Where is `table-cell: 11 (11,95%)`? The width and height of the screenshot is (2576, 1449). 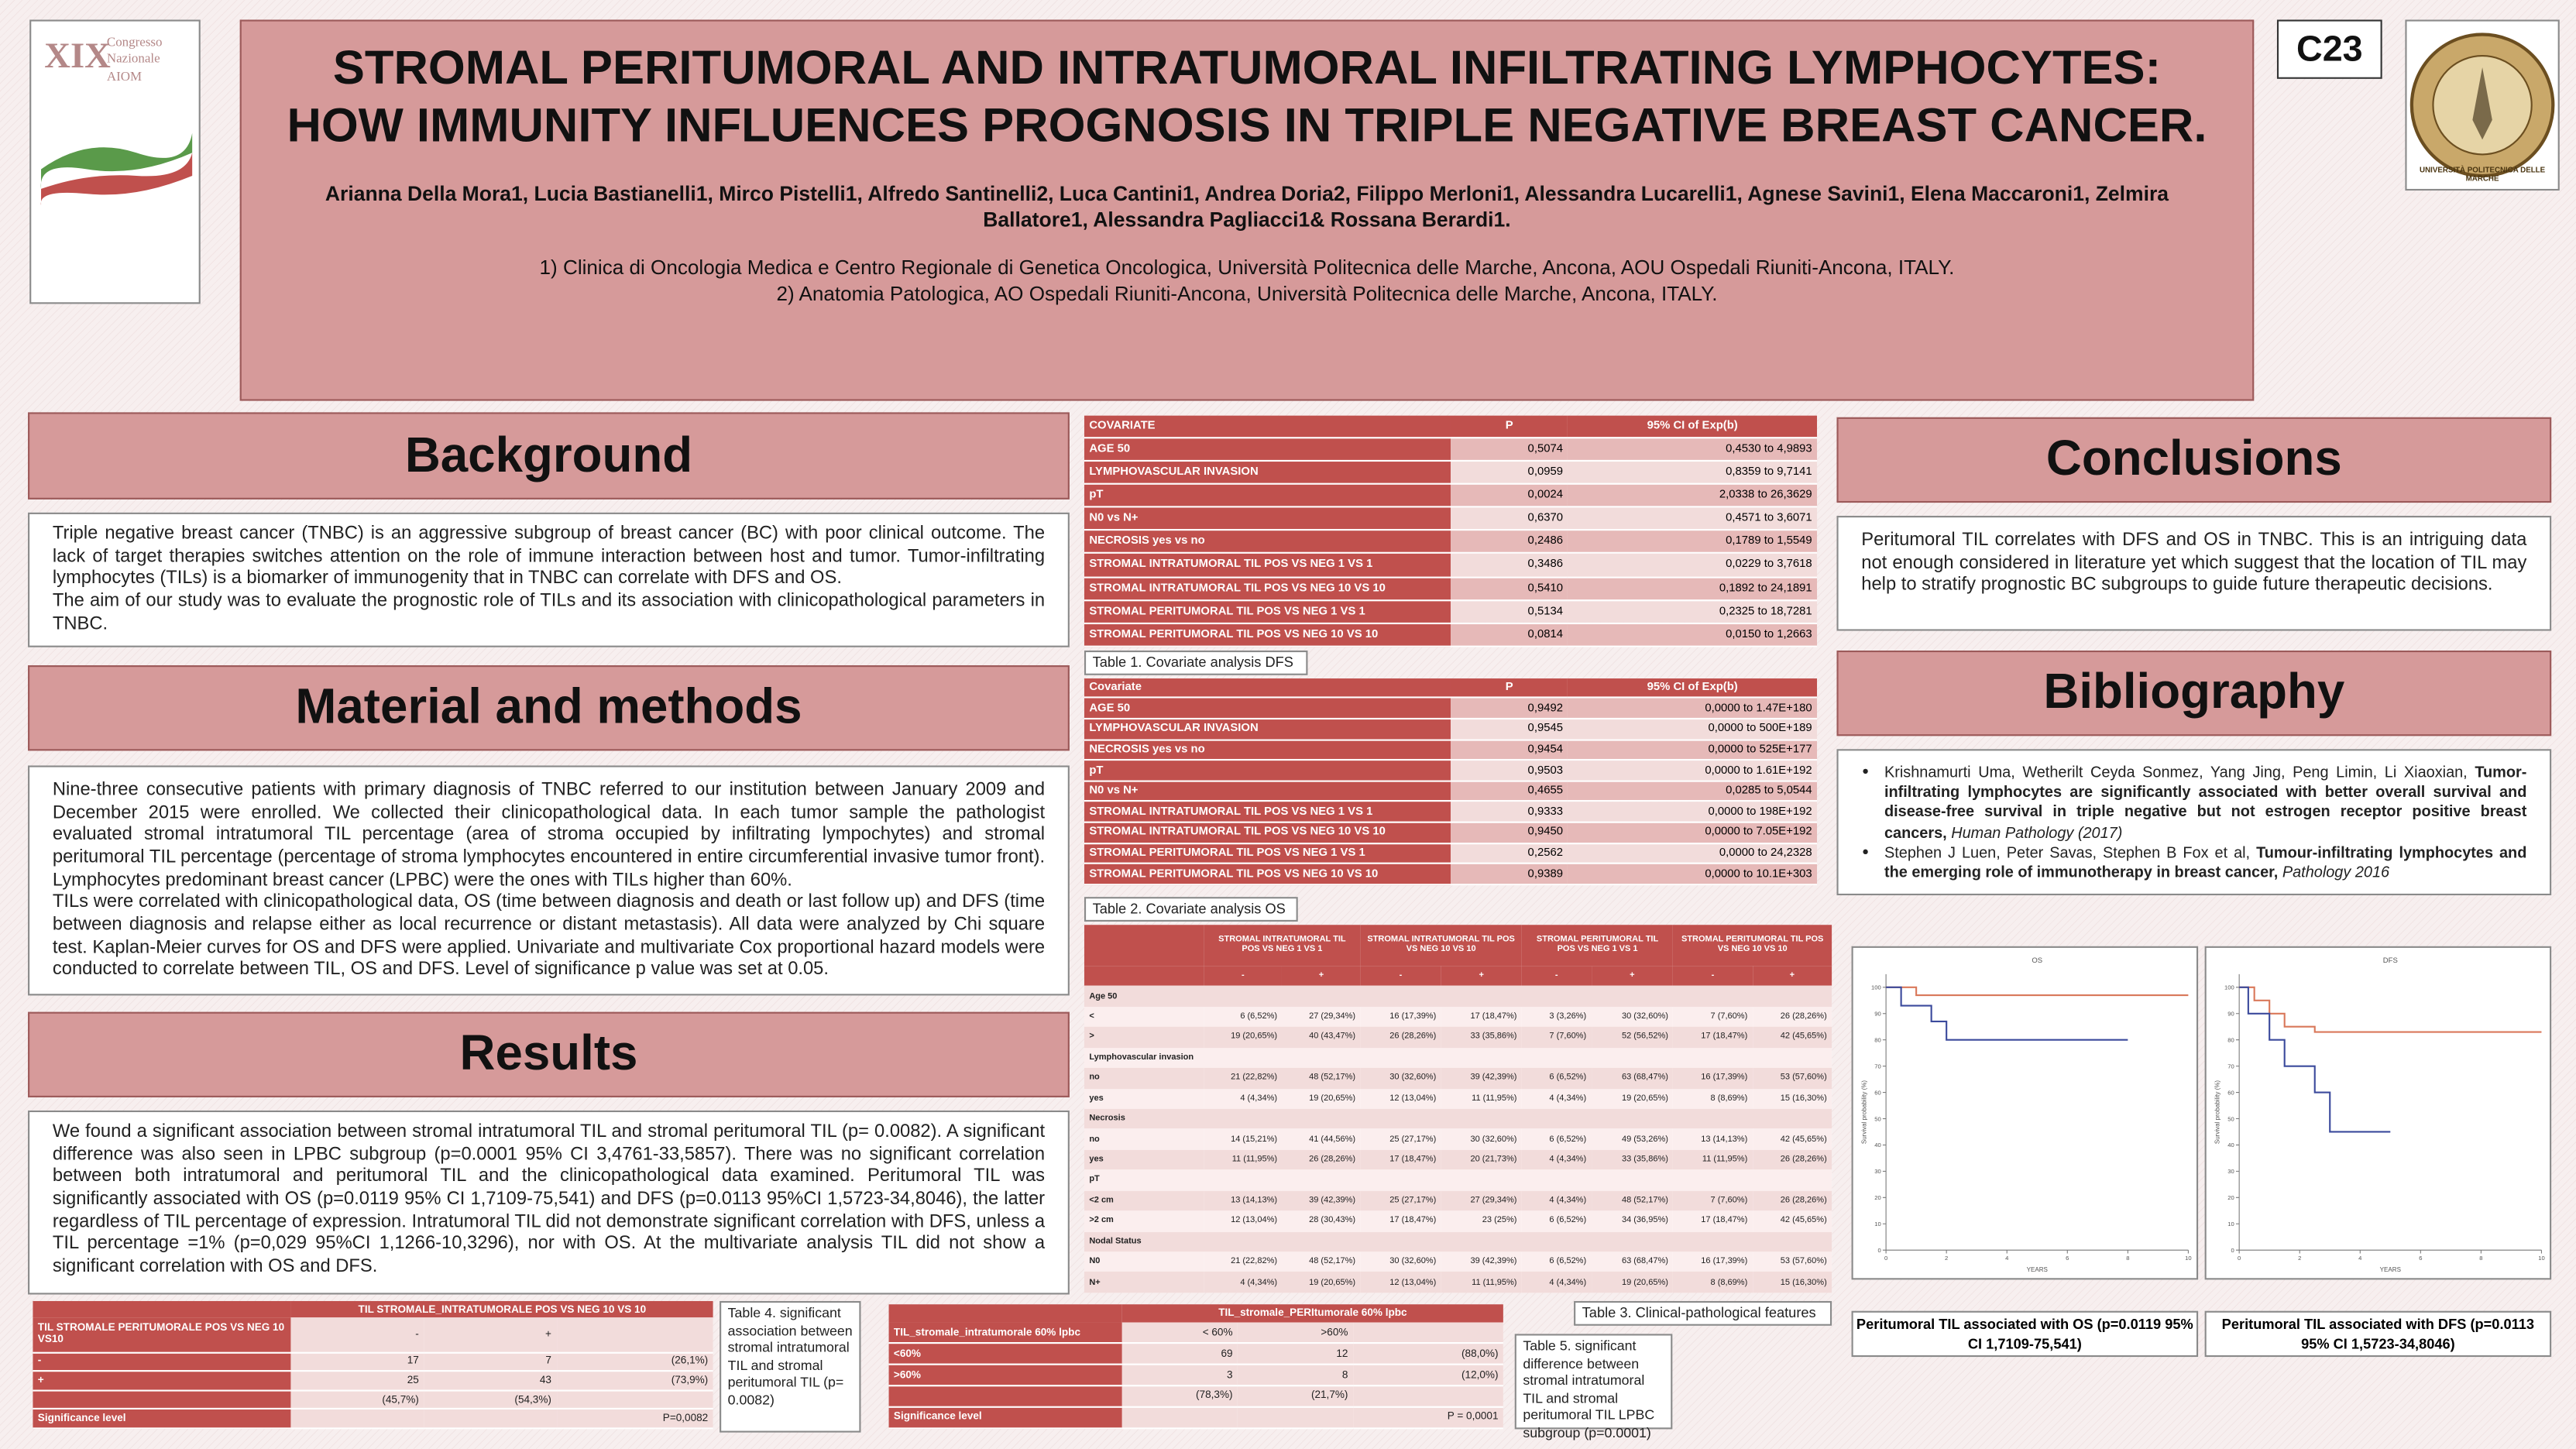 table-cell: 11 (11,95%) is located at coordinates (1481, 1098).